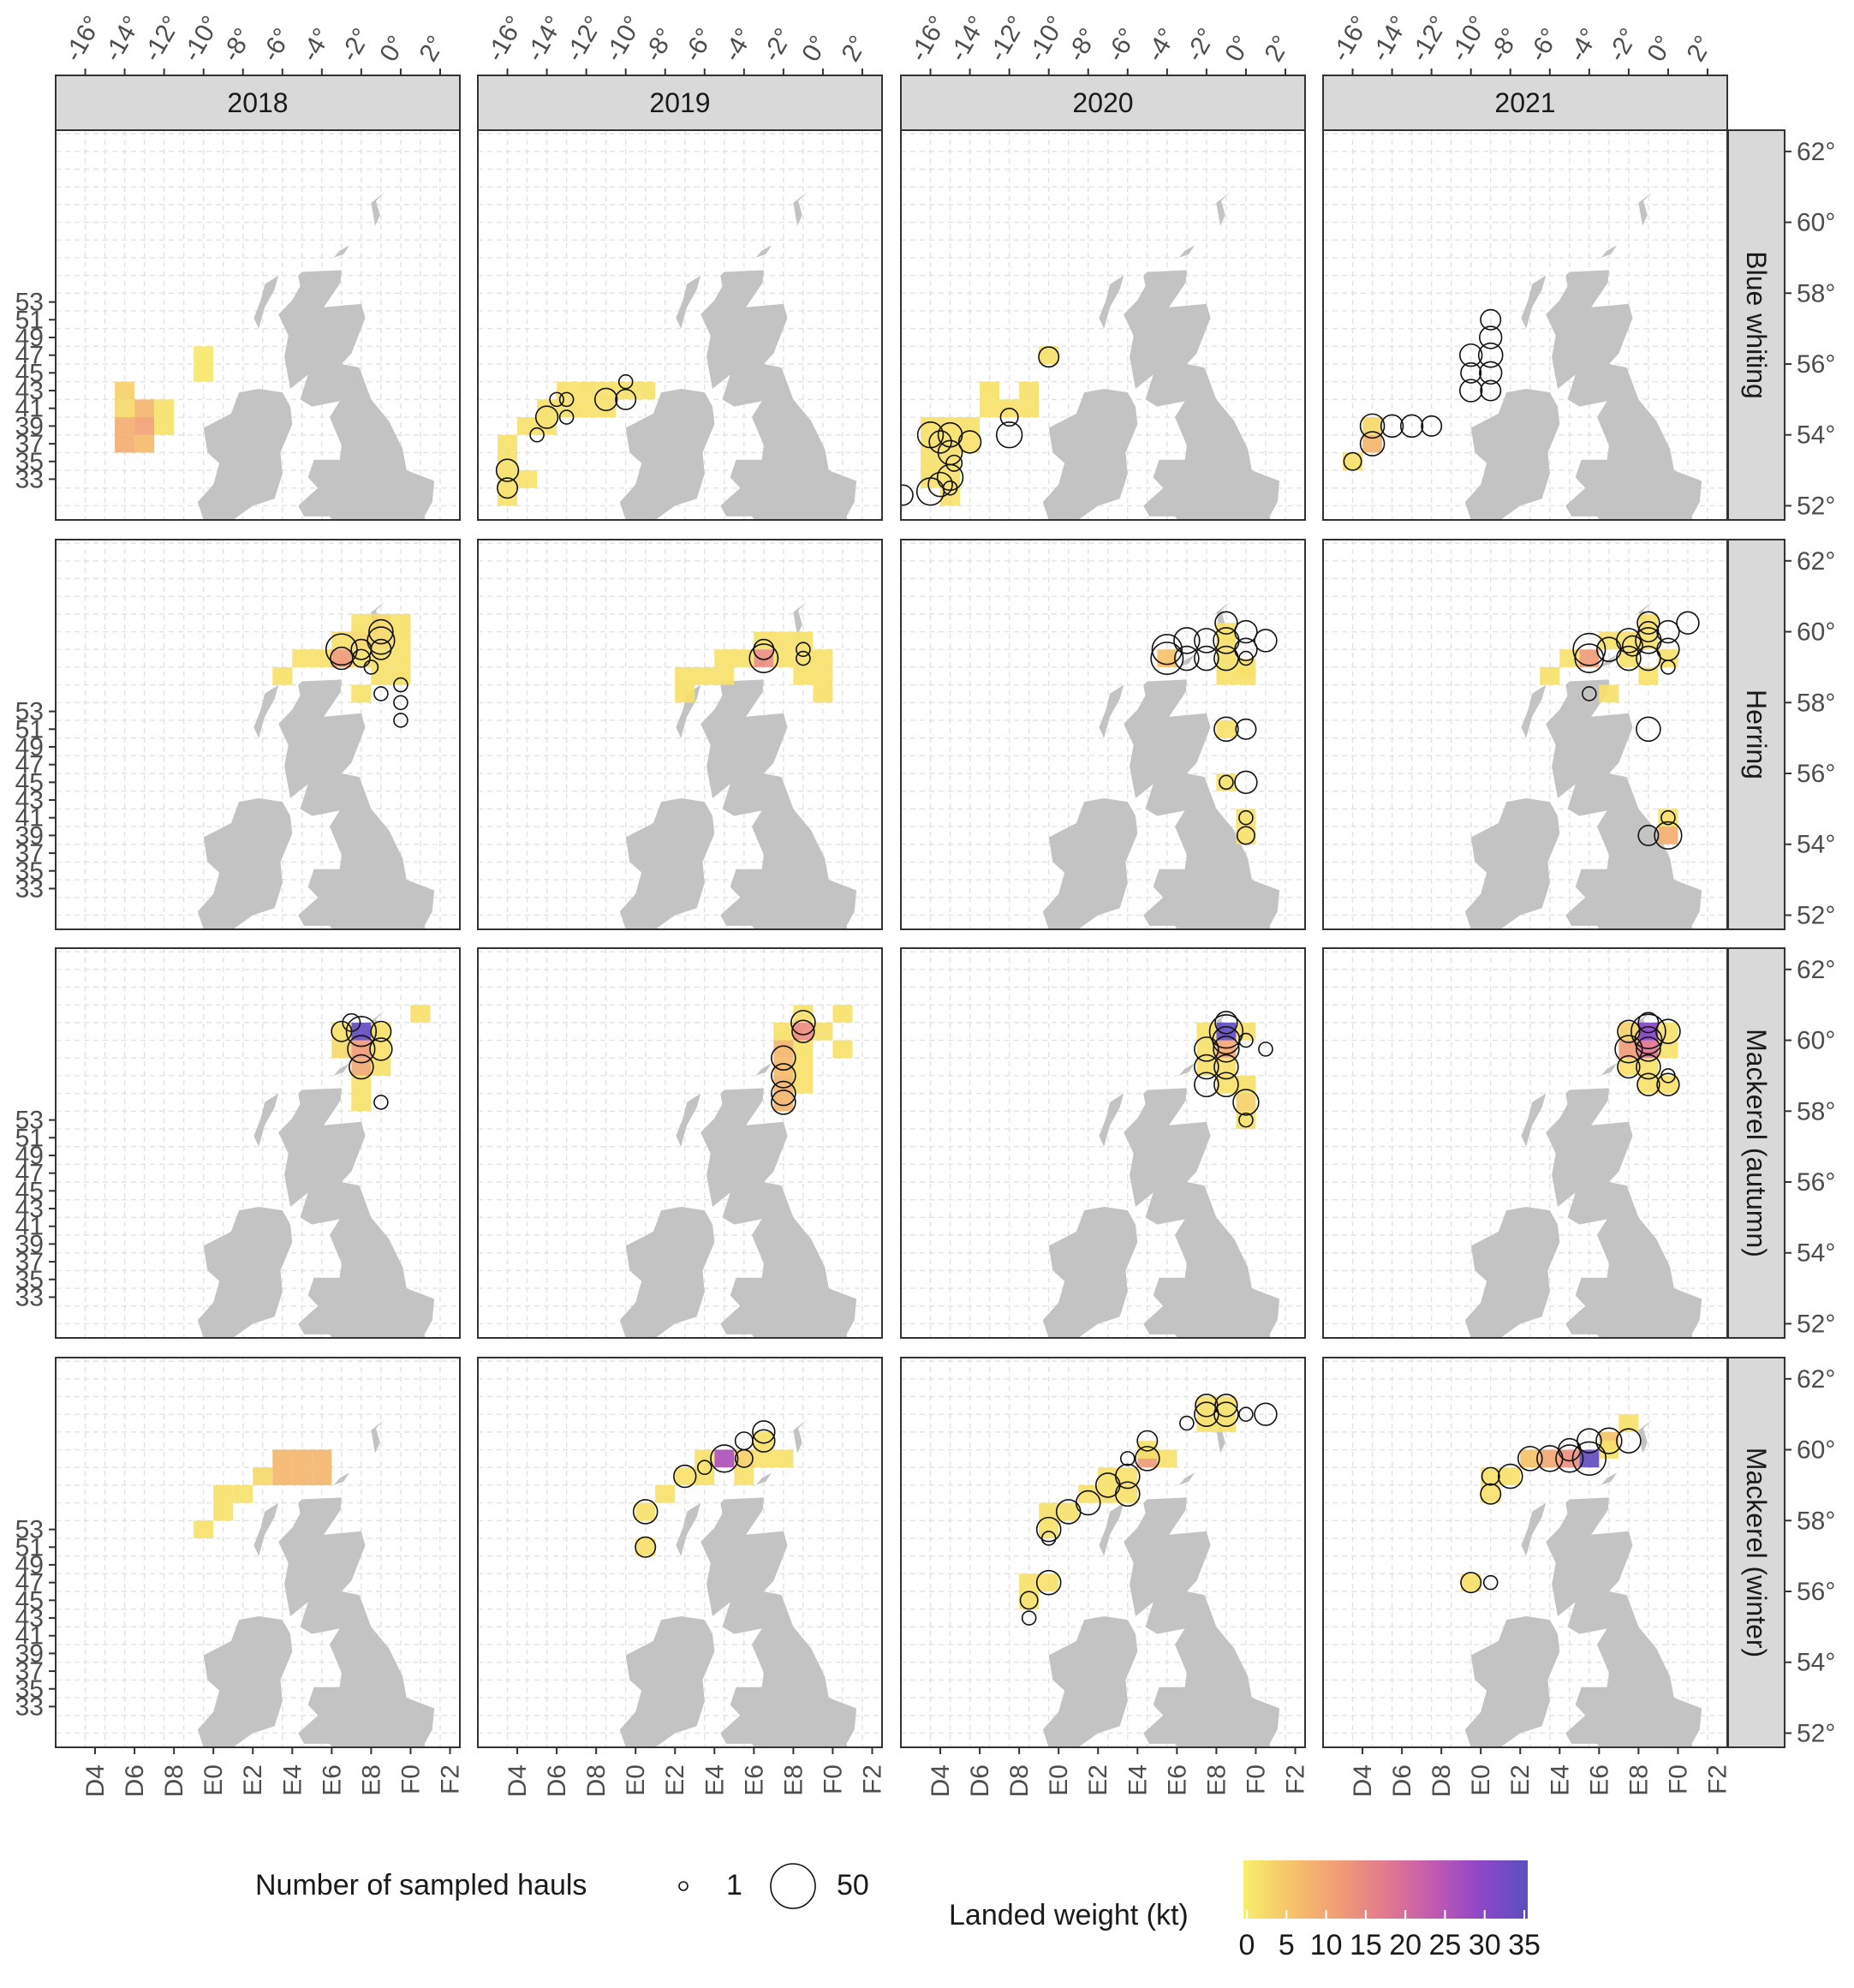 This screenshot has height=1988, width=1854. What do you see at coordinates (421, 1885) in the screenshot?
I see `hauls-legend-title: Number of sampled hauls` at bounding box center [421, 1885].